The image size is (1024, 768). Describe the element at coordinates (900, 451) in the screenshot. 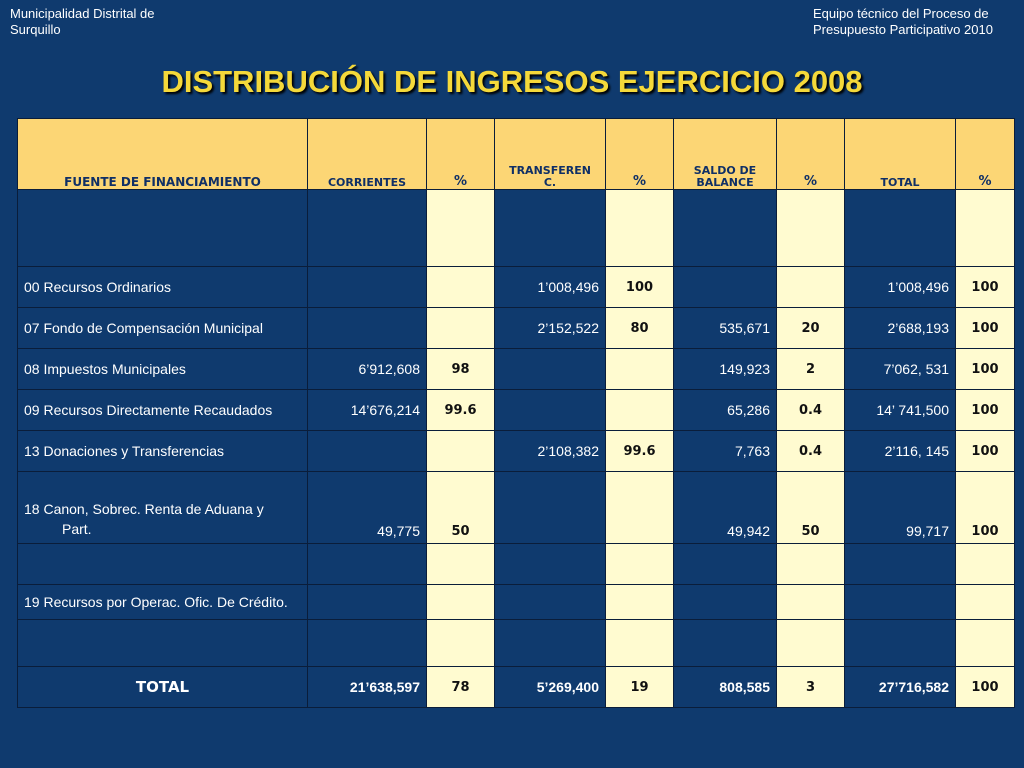

I see `cell-total: 2’116, 145` at that location.